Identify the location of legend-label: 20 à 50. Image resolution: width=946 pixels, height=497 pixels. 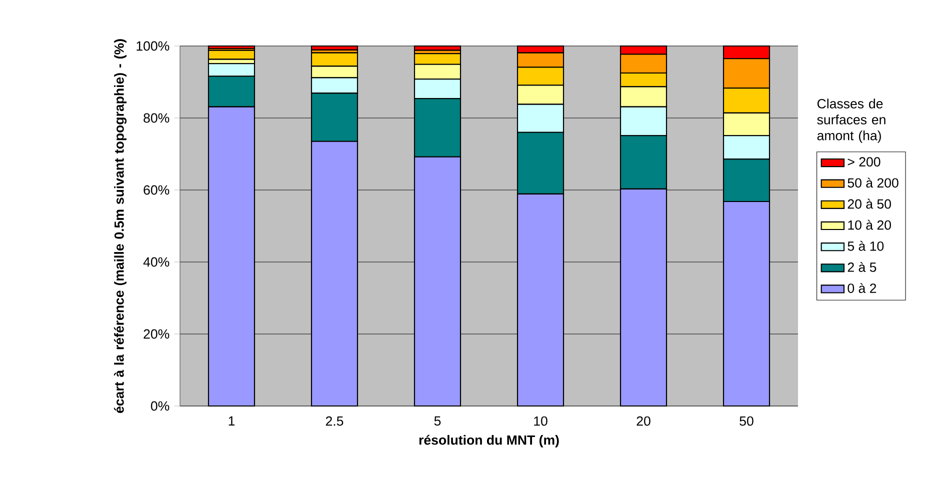
(869, 203).